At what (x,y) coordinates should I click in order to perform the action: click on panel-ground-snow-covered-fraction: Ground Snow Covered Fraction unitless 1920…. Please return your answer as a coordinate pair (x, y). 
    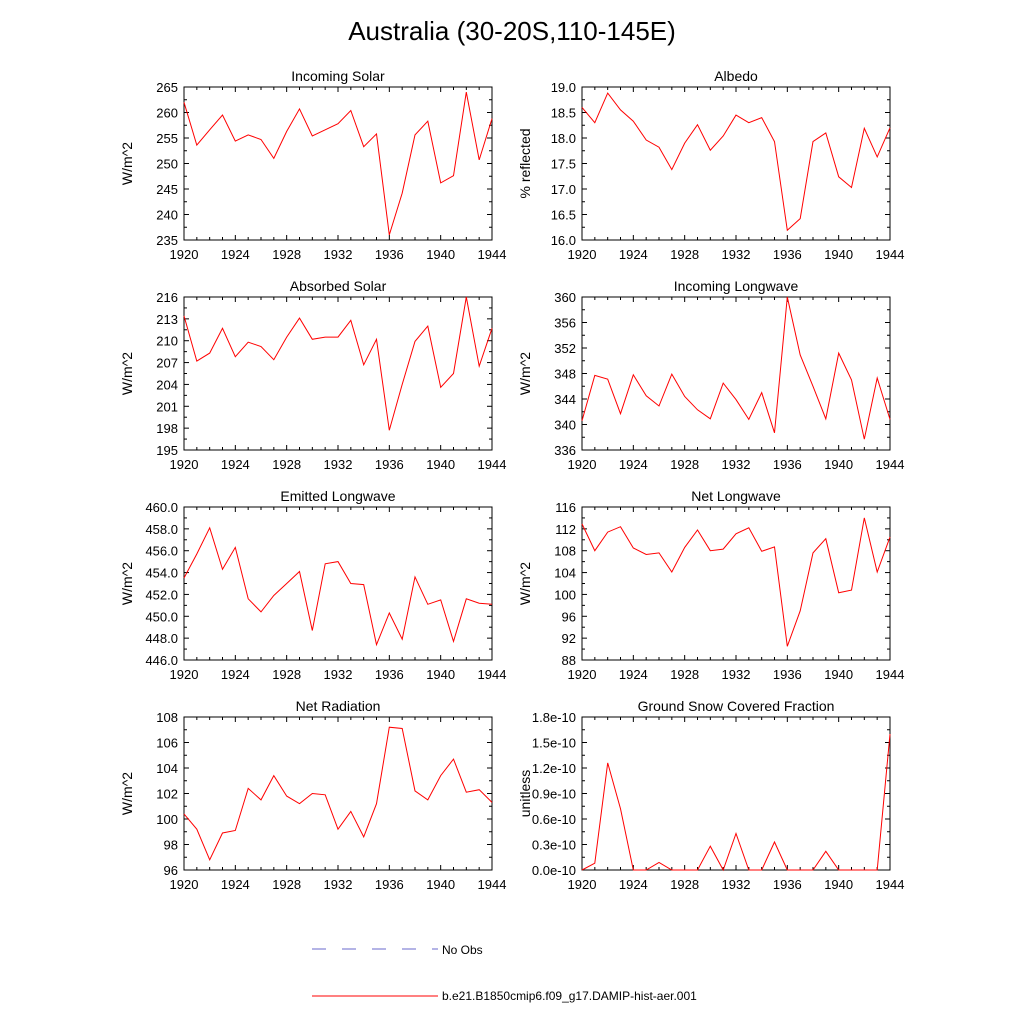
    Looking at the image, I should click on (710, 795).